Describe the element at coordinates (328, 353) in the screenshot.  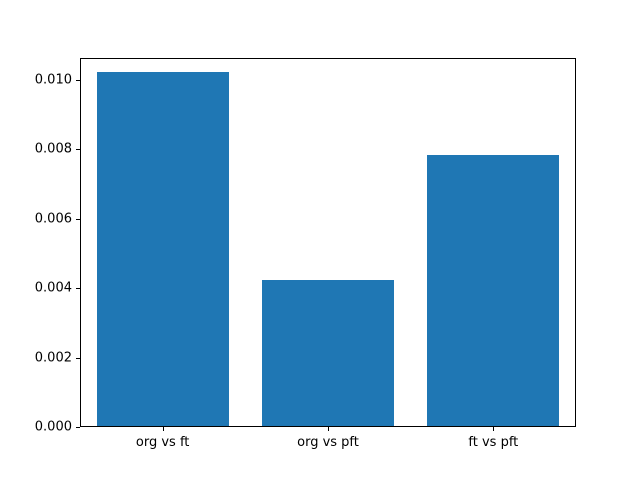
I see `bar-org-vs-pft` at that location.